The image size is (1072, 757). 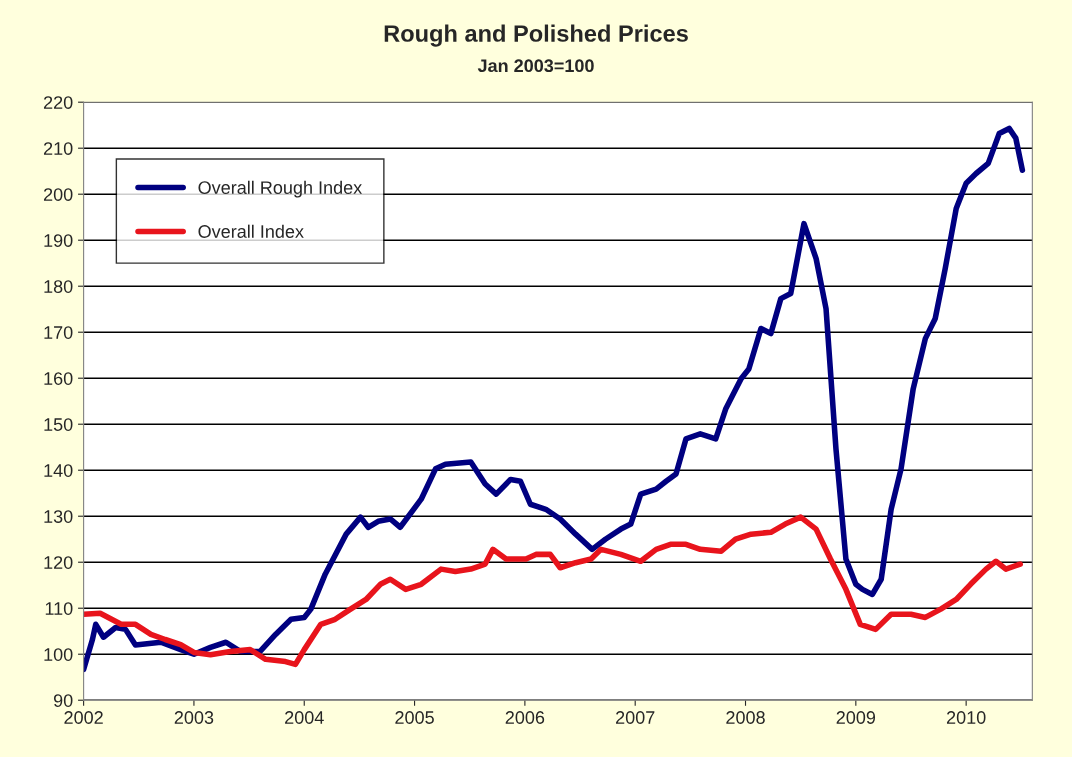 I want to click on x-tick-label: 2009, so click(x=856, y=717).